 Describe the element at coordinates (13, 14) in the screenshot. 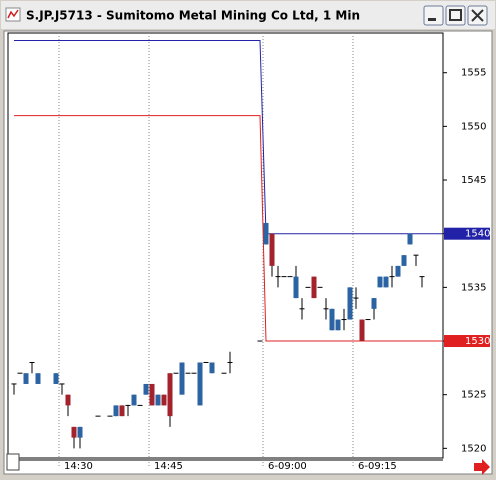

I see `app-icon` at that location.